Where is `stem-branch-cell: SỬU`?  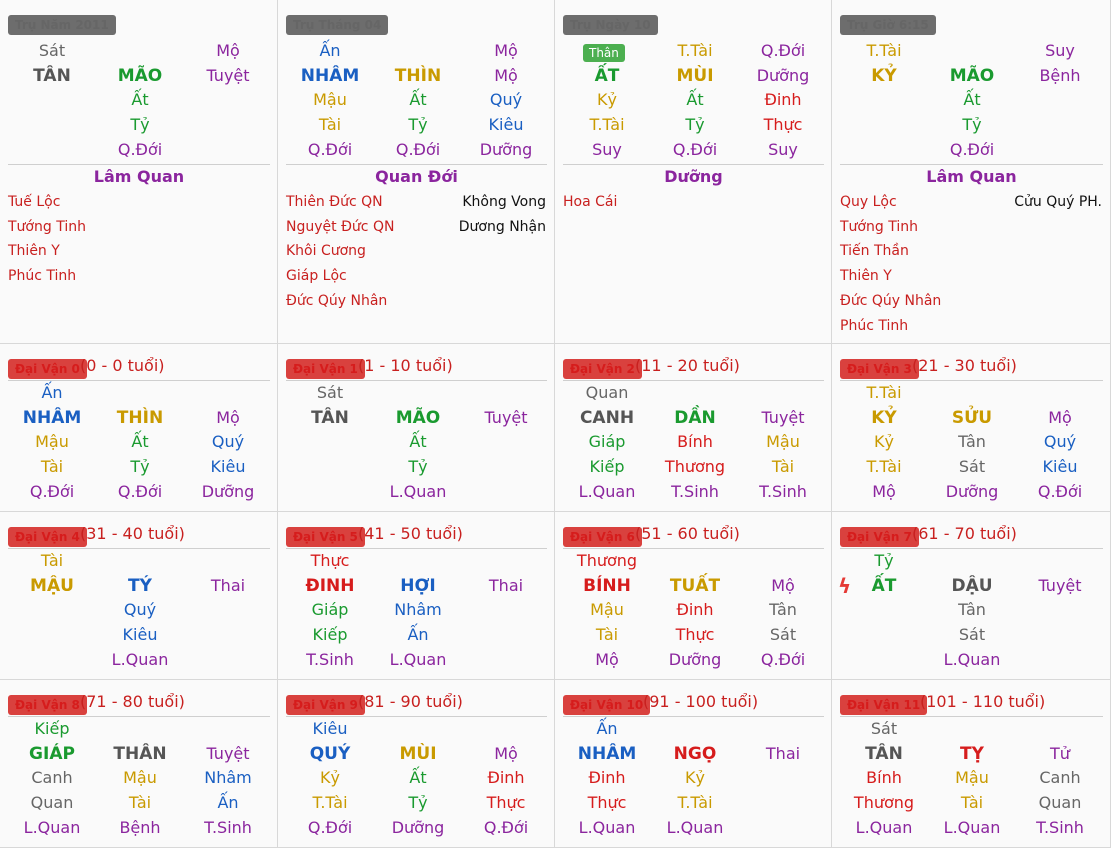
stem-branch-cell: SỬU is located at coordinates (972, 417).